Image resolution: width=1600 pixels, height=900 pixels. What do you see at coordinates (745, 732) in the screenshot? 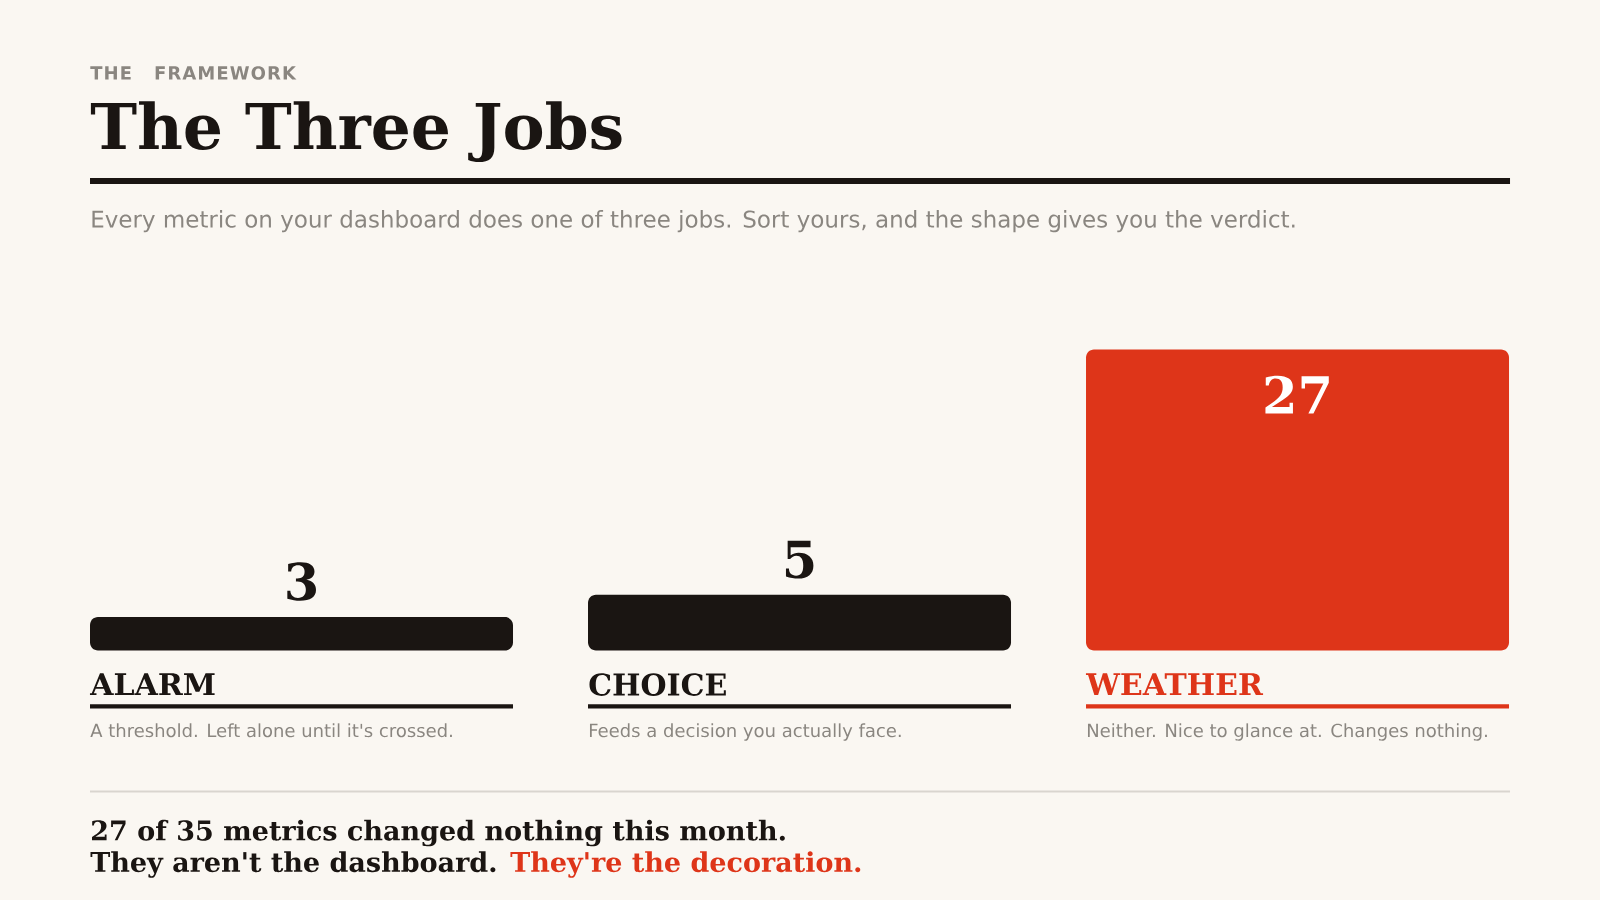
I see `text: Feeds a decision you actually face.` at bounding box center [745, 732].